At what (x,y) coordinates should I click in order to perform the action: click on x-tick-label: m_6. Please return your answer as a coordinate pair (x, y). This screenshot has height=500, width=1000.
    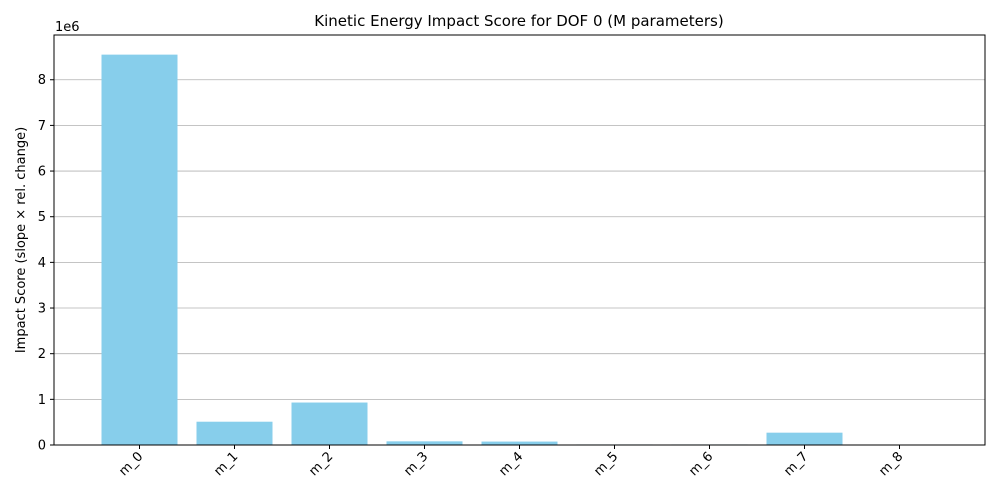
    Looking at the image, I should click on (701, 464).